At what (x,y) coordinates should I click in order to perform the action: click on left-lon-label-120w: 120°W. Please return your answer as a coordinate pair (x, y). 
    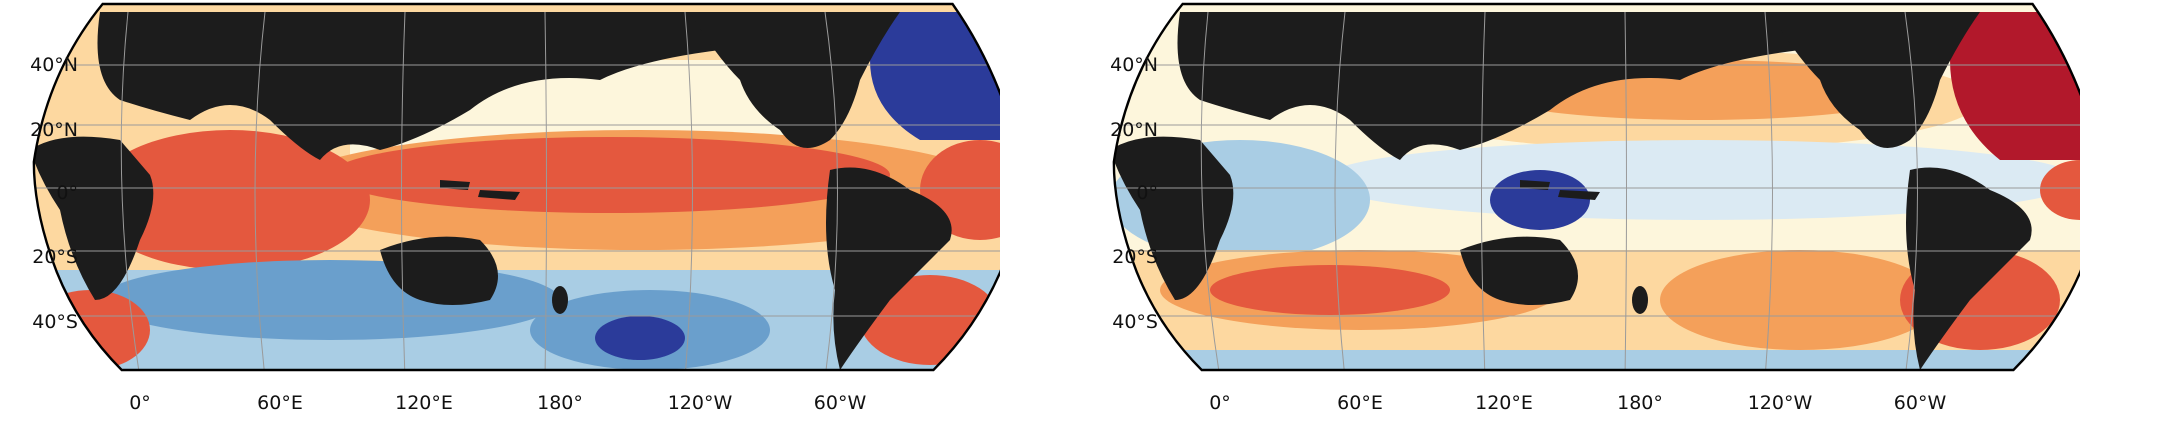
    Looking at the image, I should click on (700, 403).